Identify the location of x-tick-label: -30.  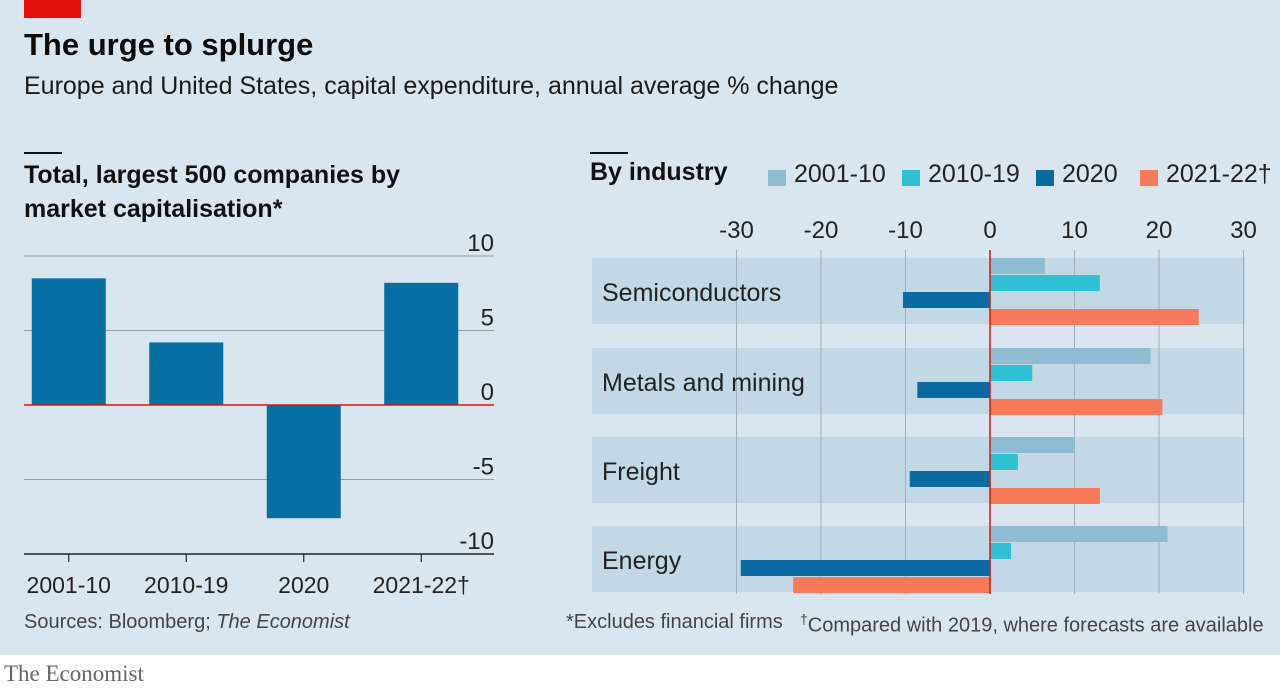
(736, 230).